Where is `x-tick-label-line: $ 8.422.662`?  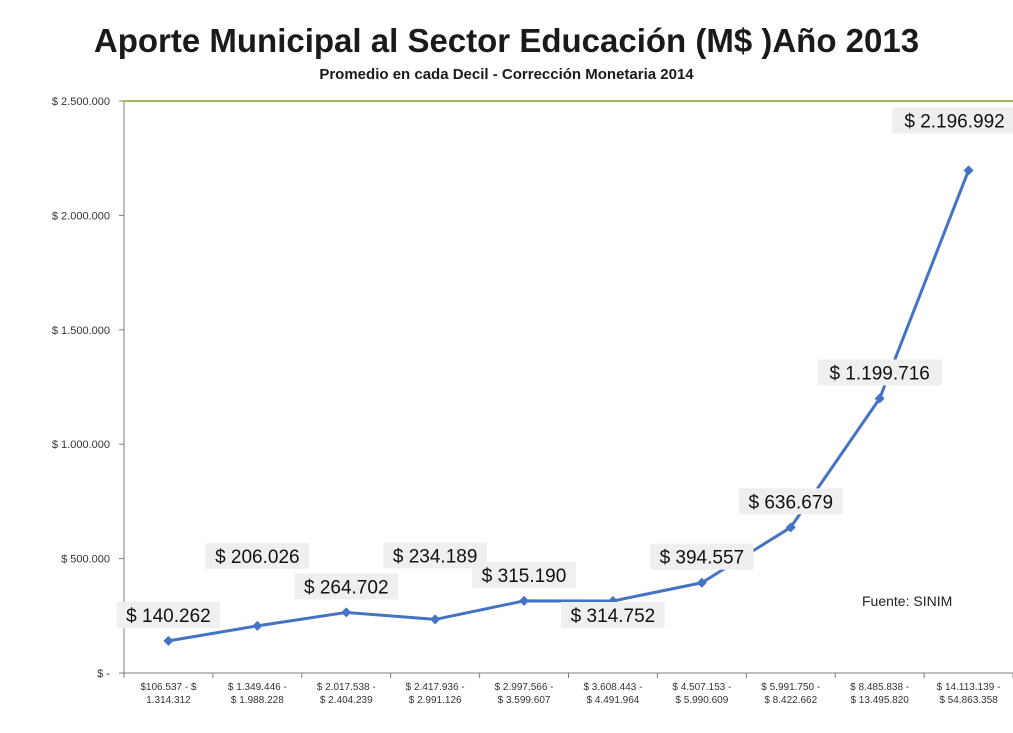 x-tick-label-line: $ 8.422.662 is located at coordinates (790, 700).